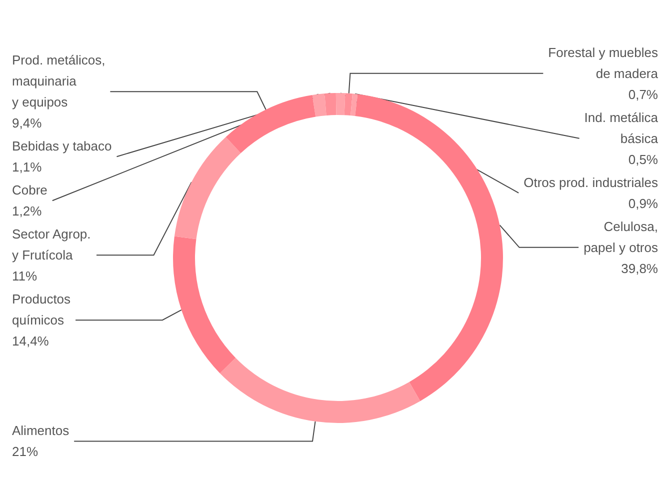 This screenshot has width=670, height=480. Describe the element at coordinates (25, 452) in the screenshot. I see `data-label: 21%` at that location.